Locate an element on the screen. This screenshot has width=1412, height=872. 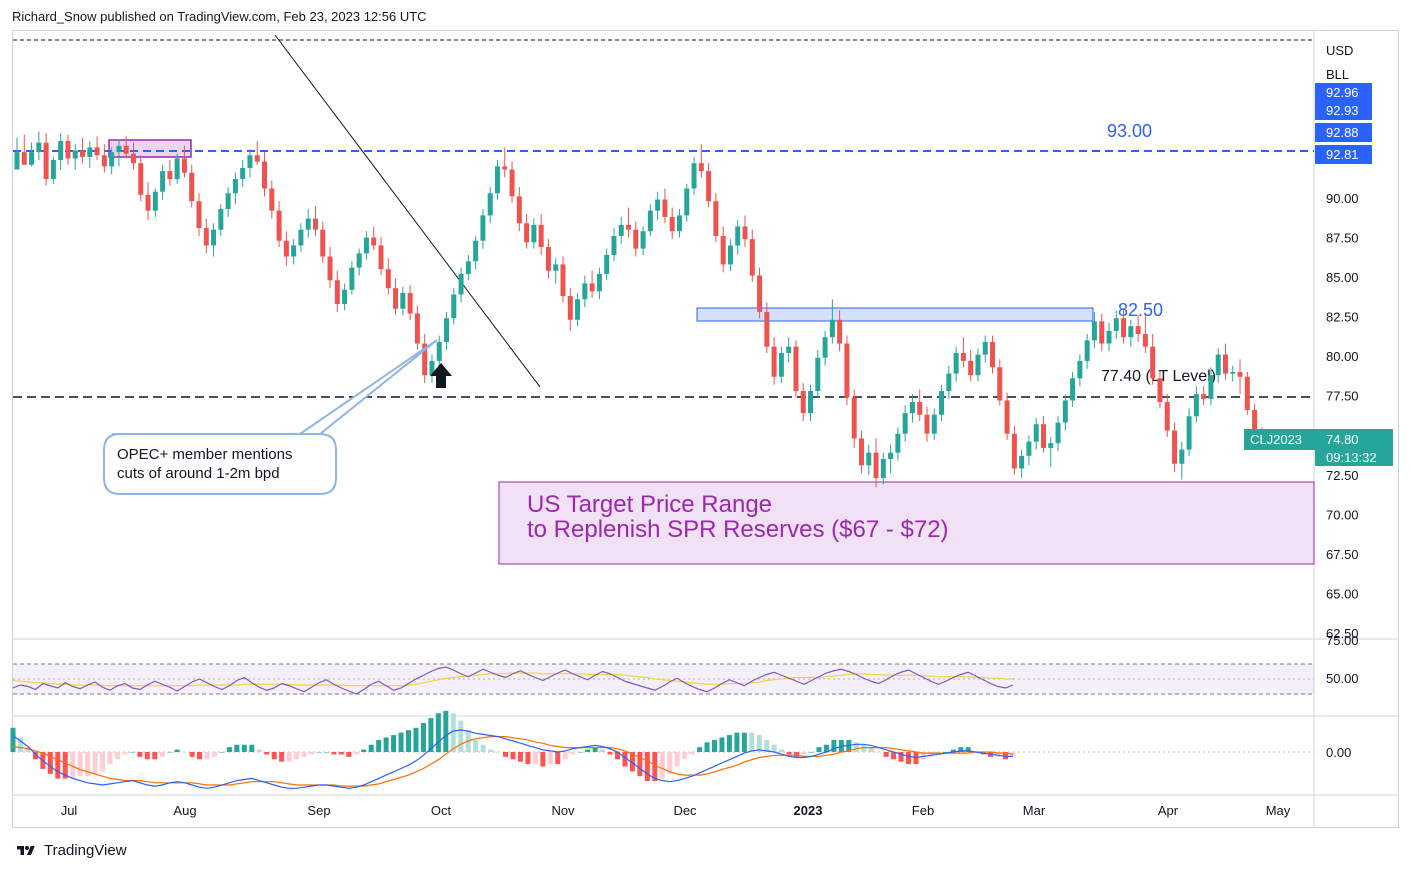
highlight-box is located at coordinates (150, 148).